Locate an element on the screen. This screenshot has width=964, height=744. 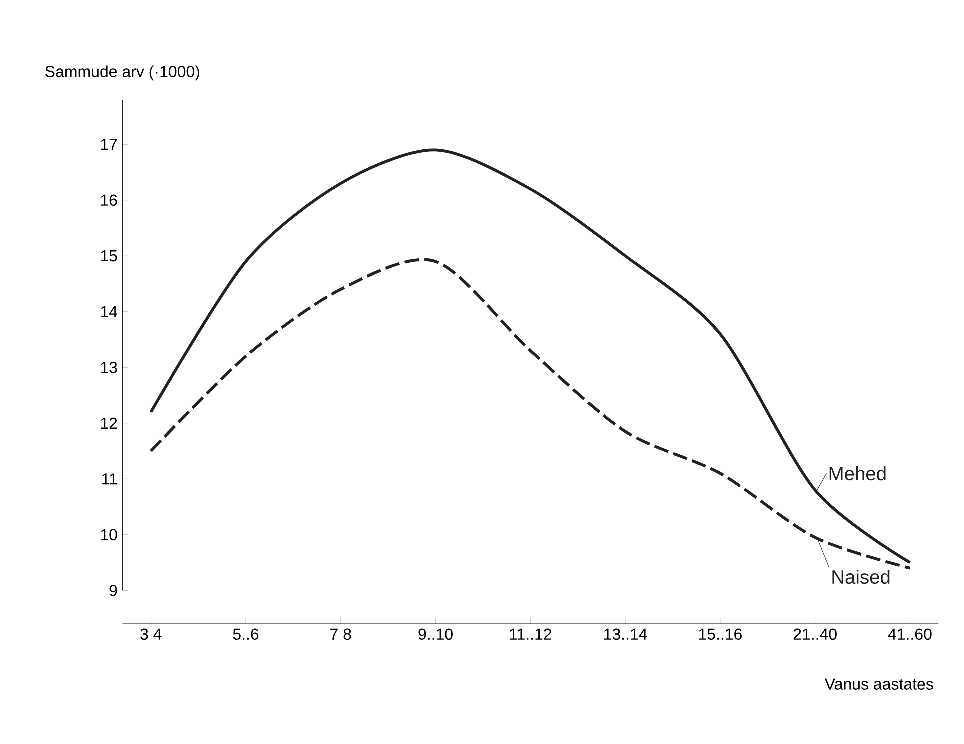
x-tick-label: 21..40 is located at coordinates (815, 634).